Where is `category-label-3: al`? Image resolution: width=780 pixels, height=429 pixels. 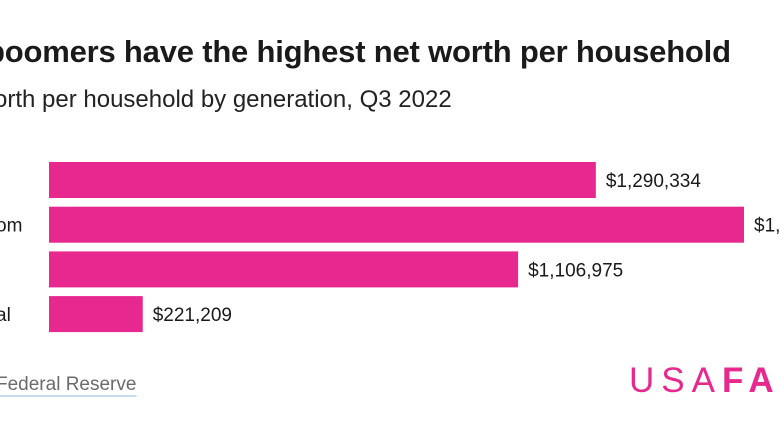 category-label-3: al is located at coordinates (5, 315).